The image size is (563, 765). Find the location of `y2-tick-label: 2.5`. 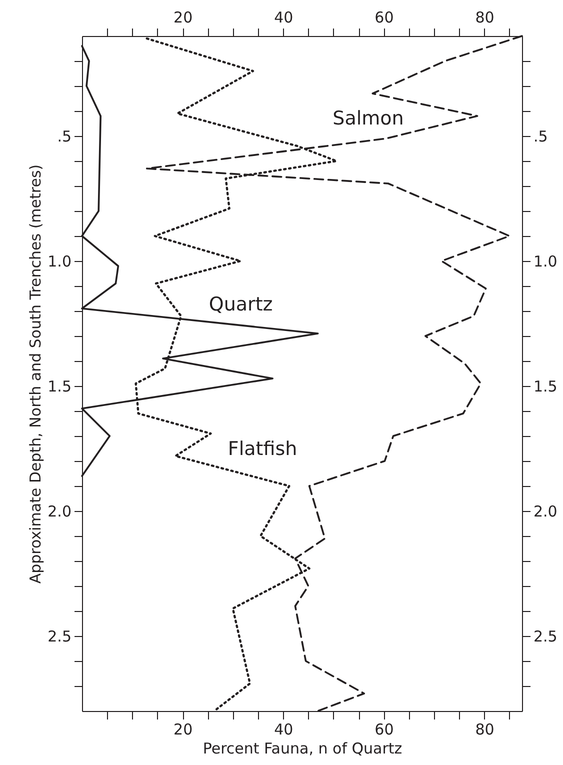

y2-tick-label: 2.5 is located at coordinates (546, 637).